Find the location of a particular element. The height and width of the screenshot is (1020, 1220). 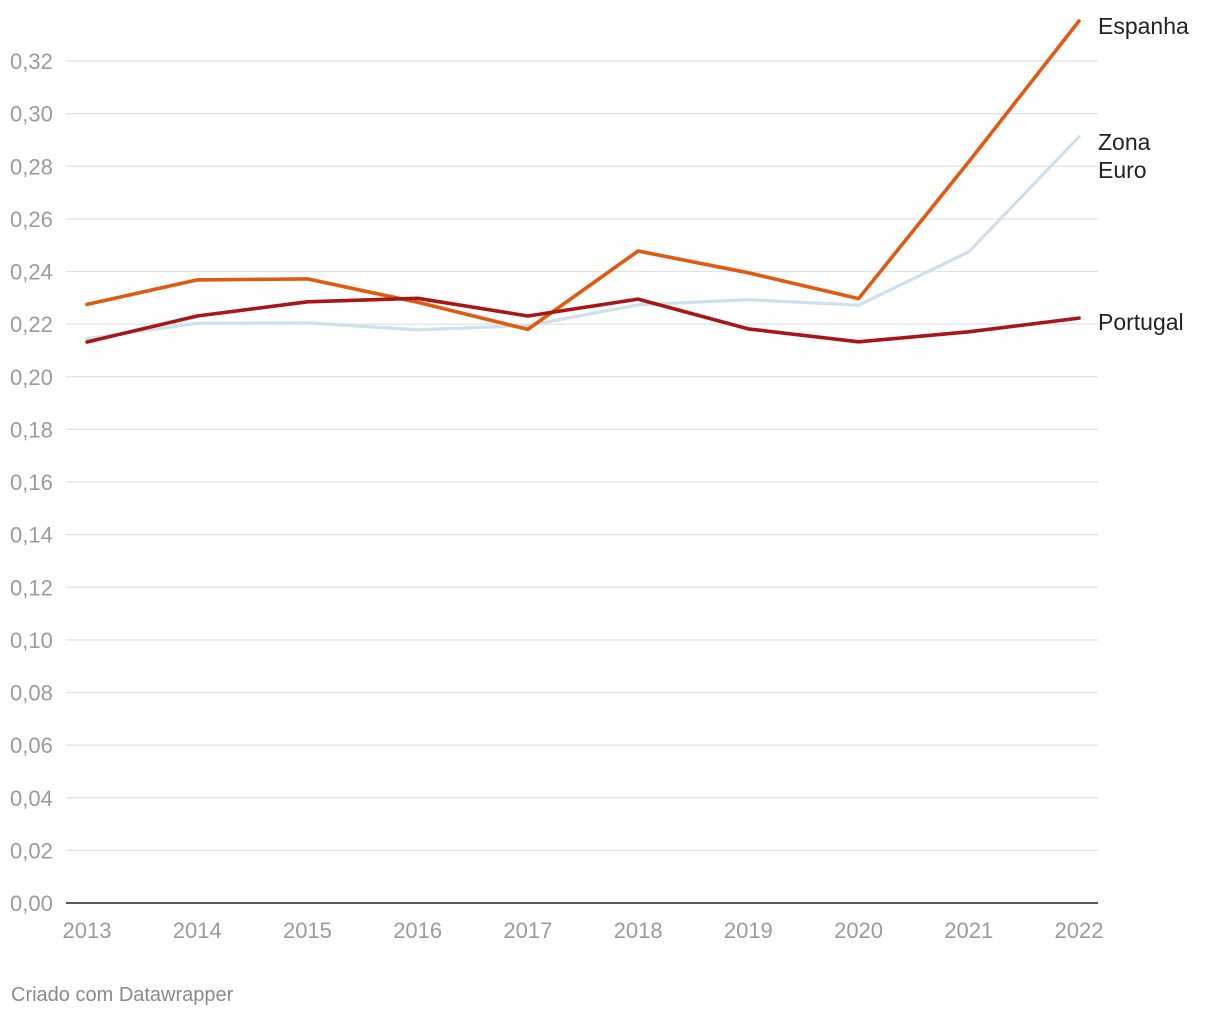

x-tick-label: 2016 is located at coordinates (417, 930).